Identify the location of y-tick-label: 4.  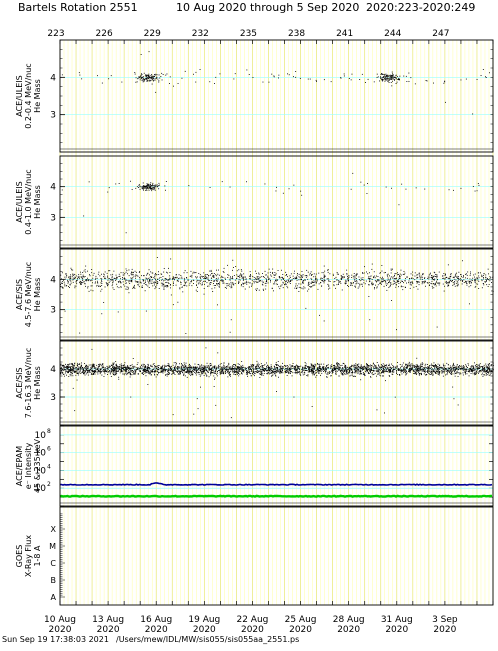
(53, 78).